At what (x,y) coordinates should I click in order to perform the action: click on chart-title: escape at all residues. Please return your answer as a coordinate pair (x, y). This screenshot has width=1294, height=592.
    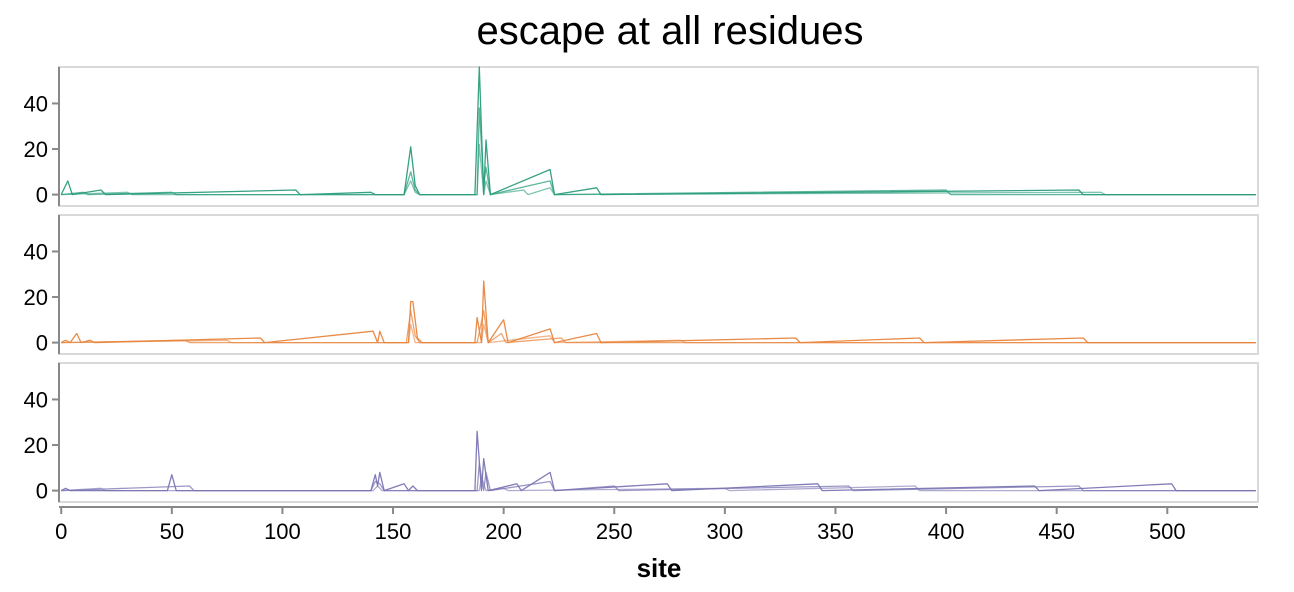
    Looking at the image, I should click on (670, 31).